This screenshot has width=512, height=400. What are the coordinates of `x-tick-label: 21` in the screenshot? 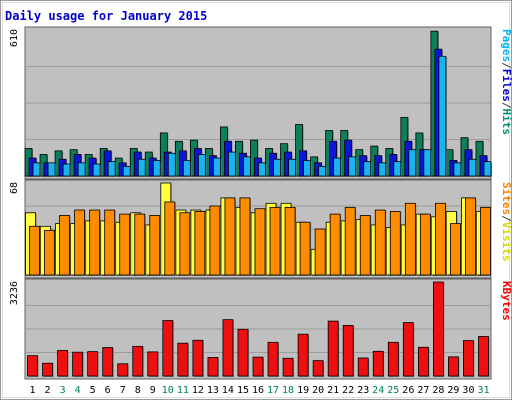 It's located at (333, 390).